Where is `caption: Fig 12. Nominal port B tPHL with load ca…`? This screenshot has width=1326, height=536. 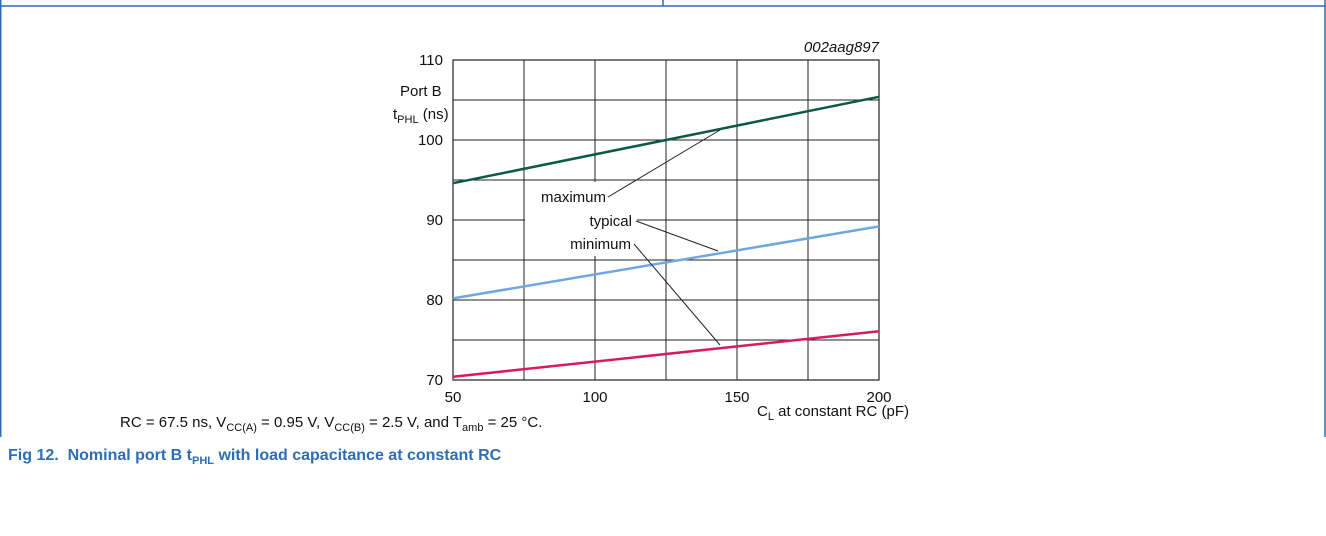
caption: Fig 12. Nominal port B tPHL with load ca… is located at coordinates (254, 457).